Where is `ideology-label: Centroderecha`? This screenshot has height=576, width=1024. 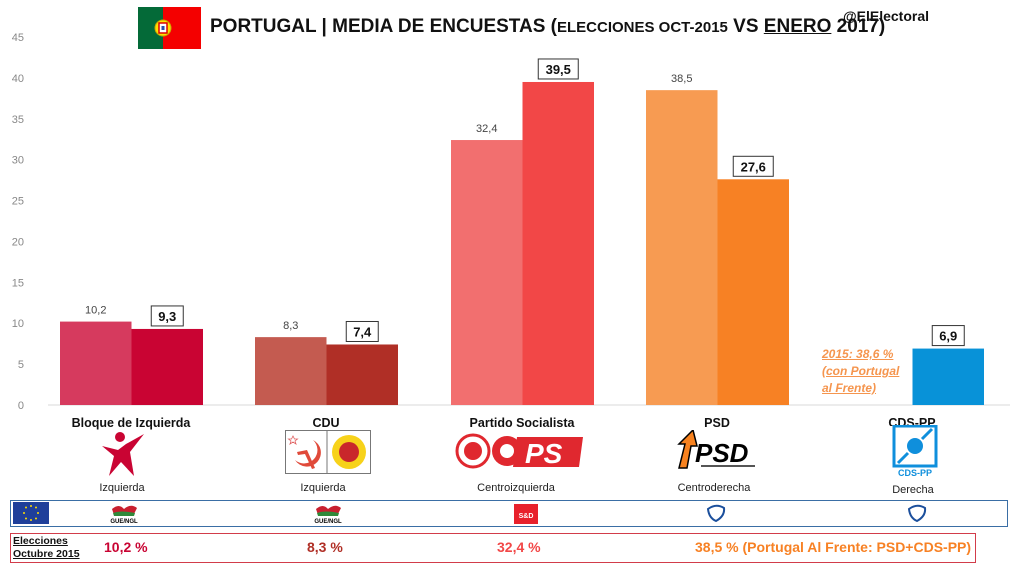 ideology-label: Centroderecha is located at coordinates (714, 488).